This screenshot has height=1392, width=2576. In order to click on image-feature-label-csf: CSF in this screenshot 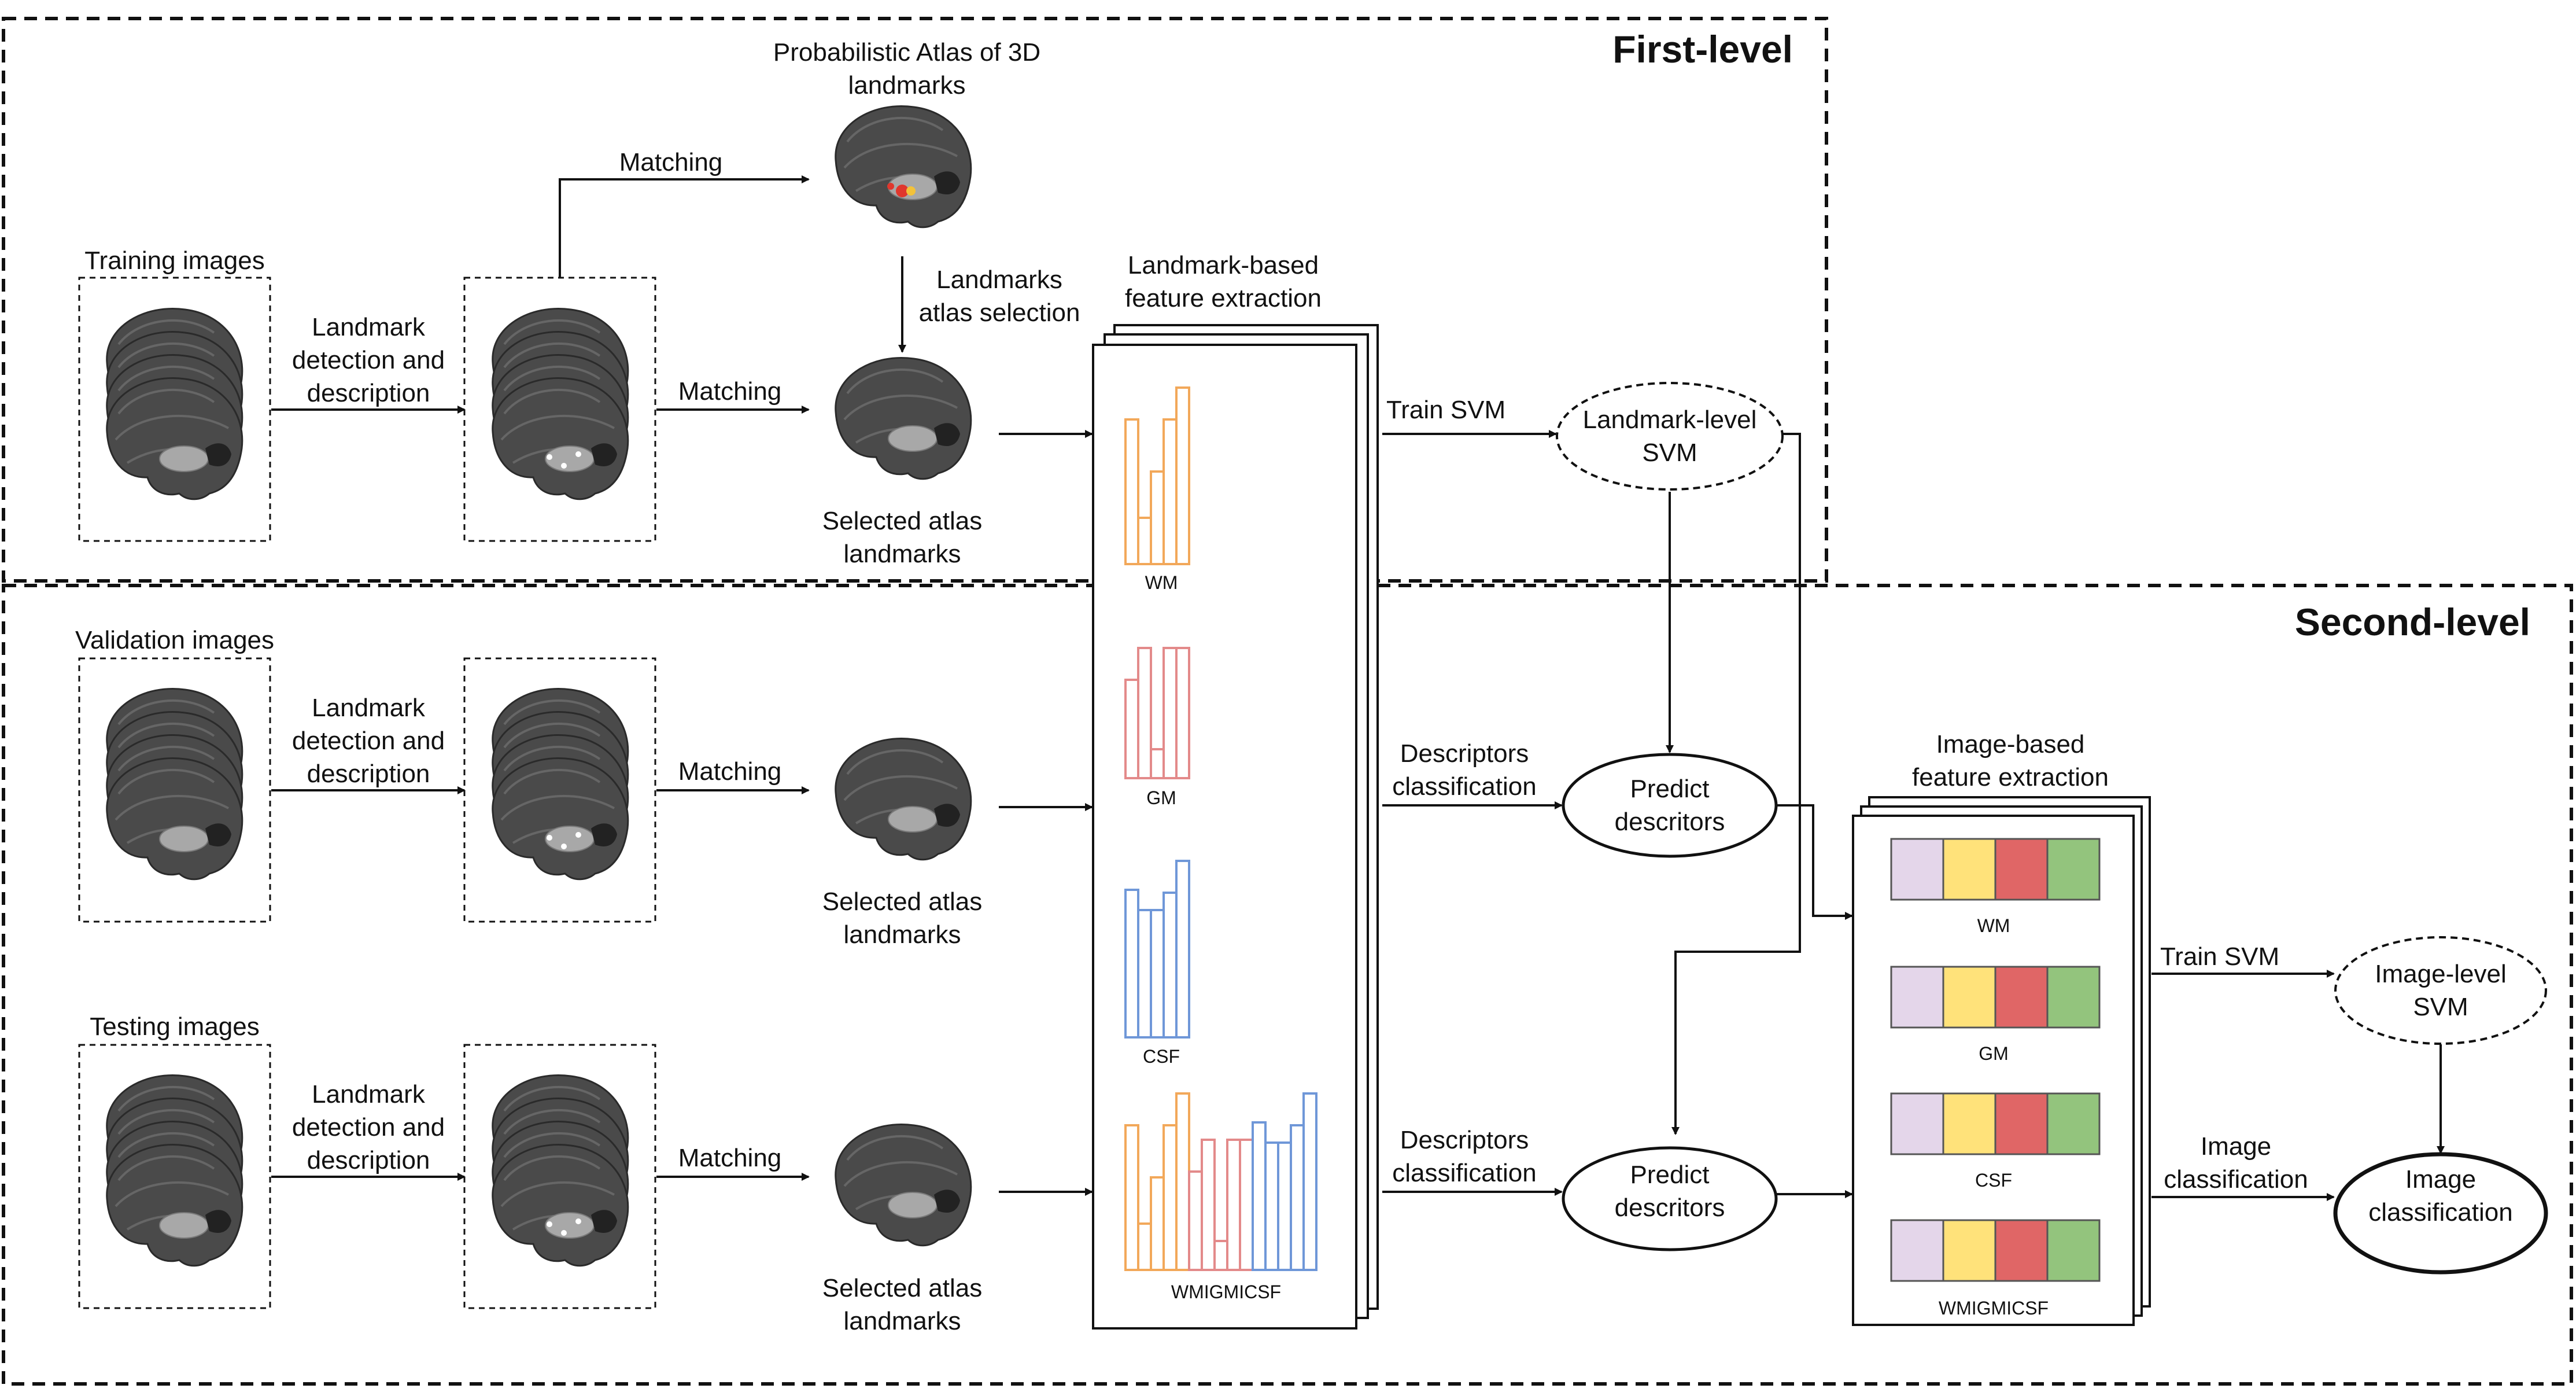, I will do `click(1993, 1180)`.